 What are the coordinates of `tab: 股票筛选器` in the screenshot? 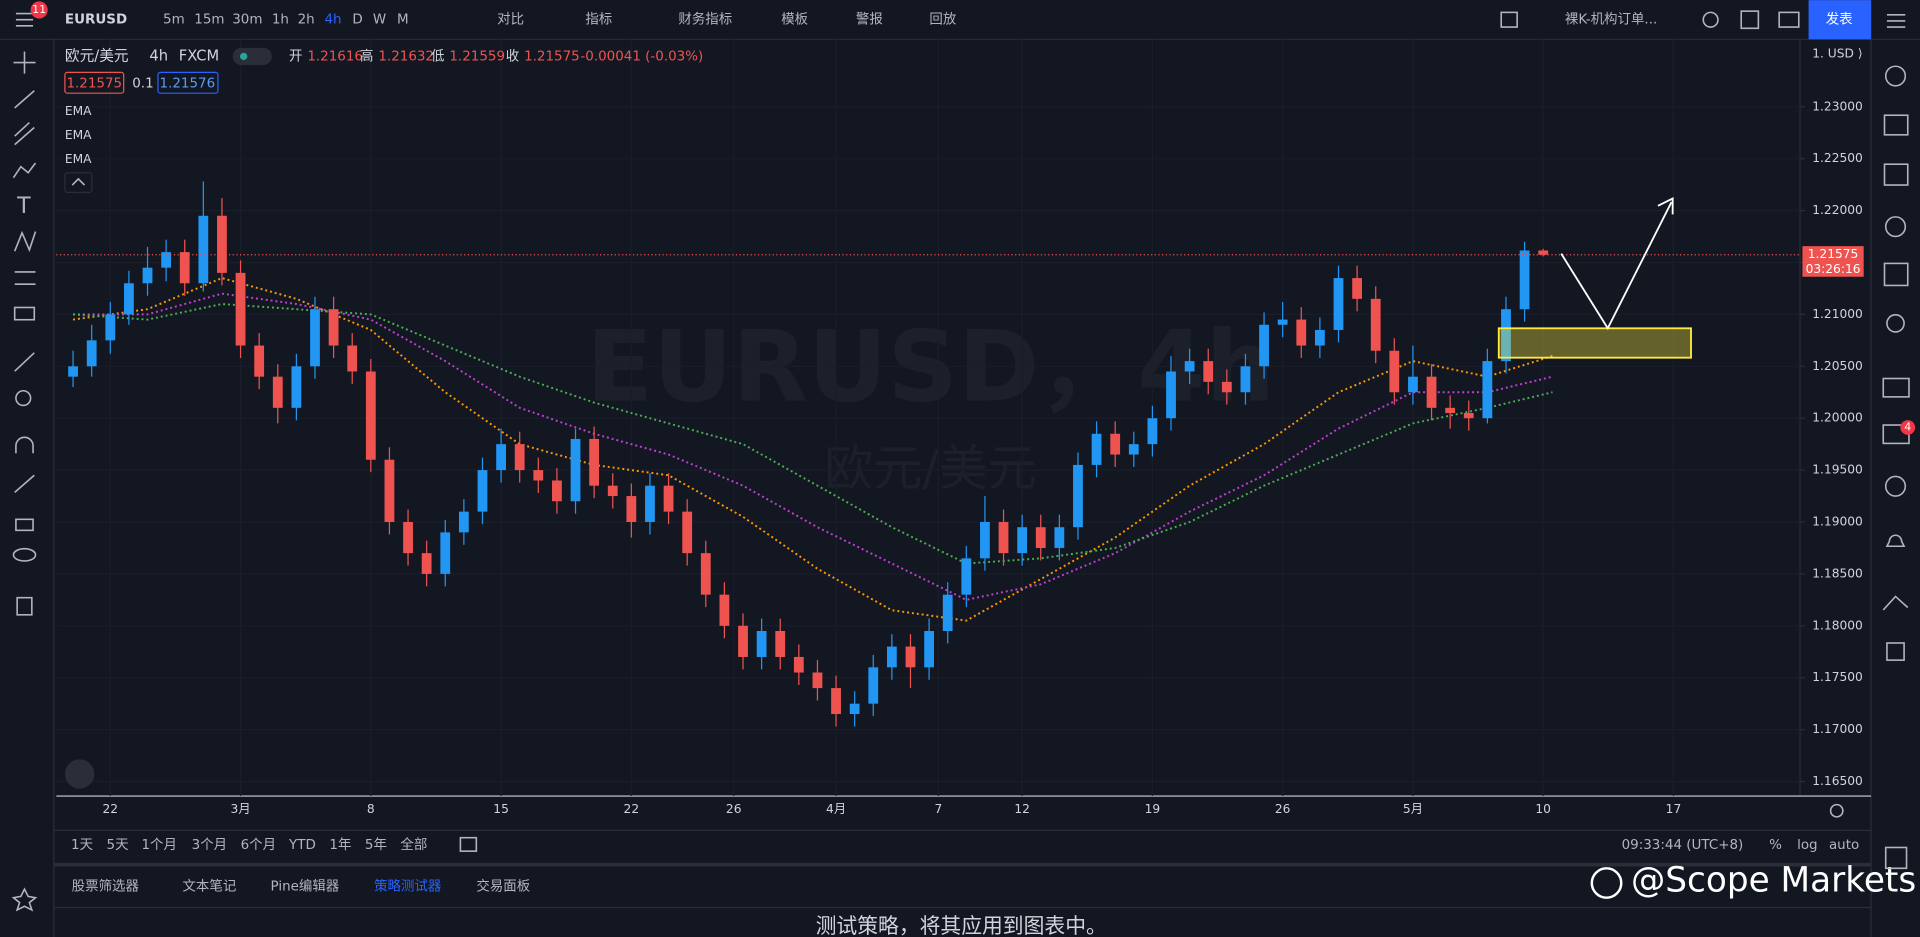 It's located at (106, 887).